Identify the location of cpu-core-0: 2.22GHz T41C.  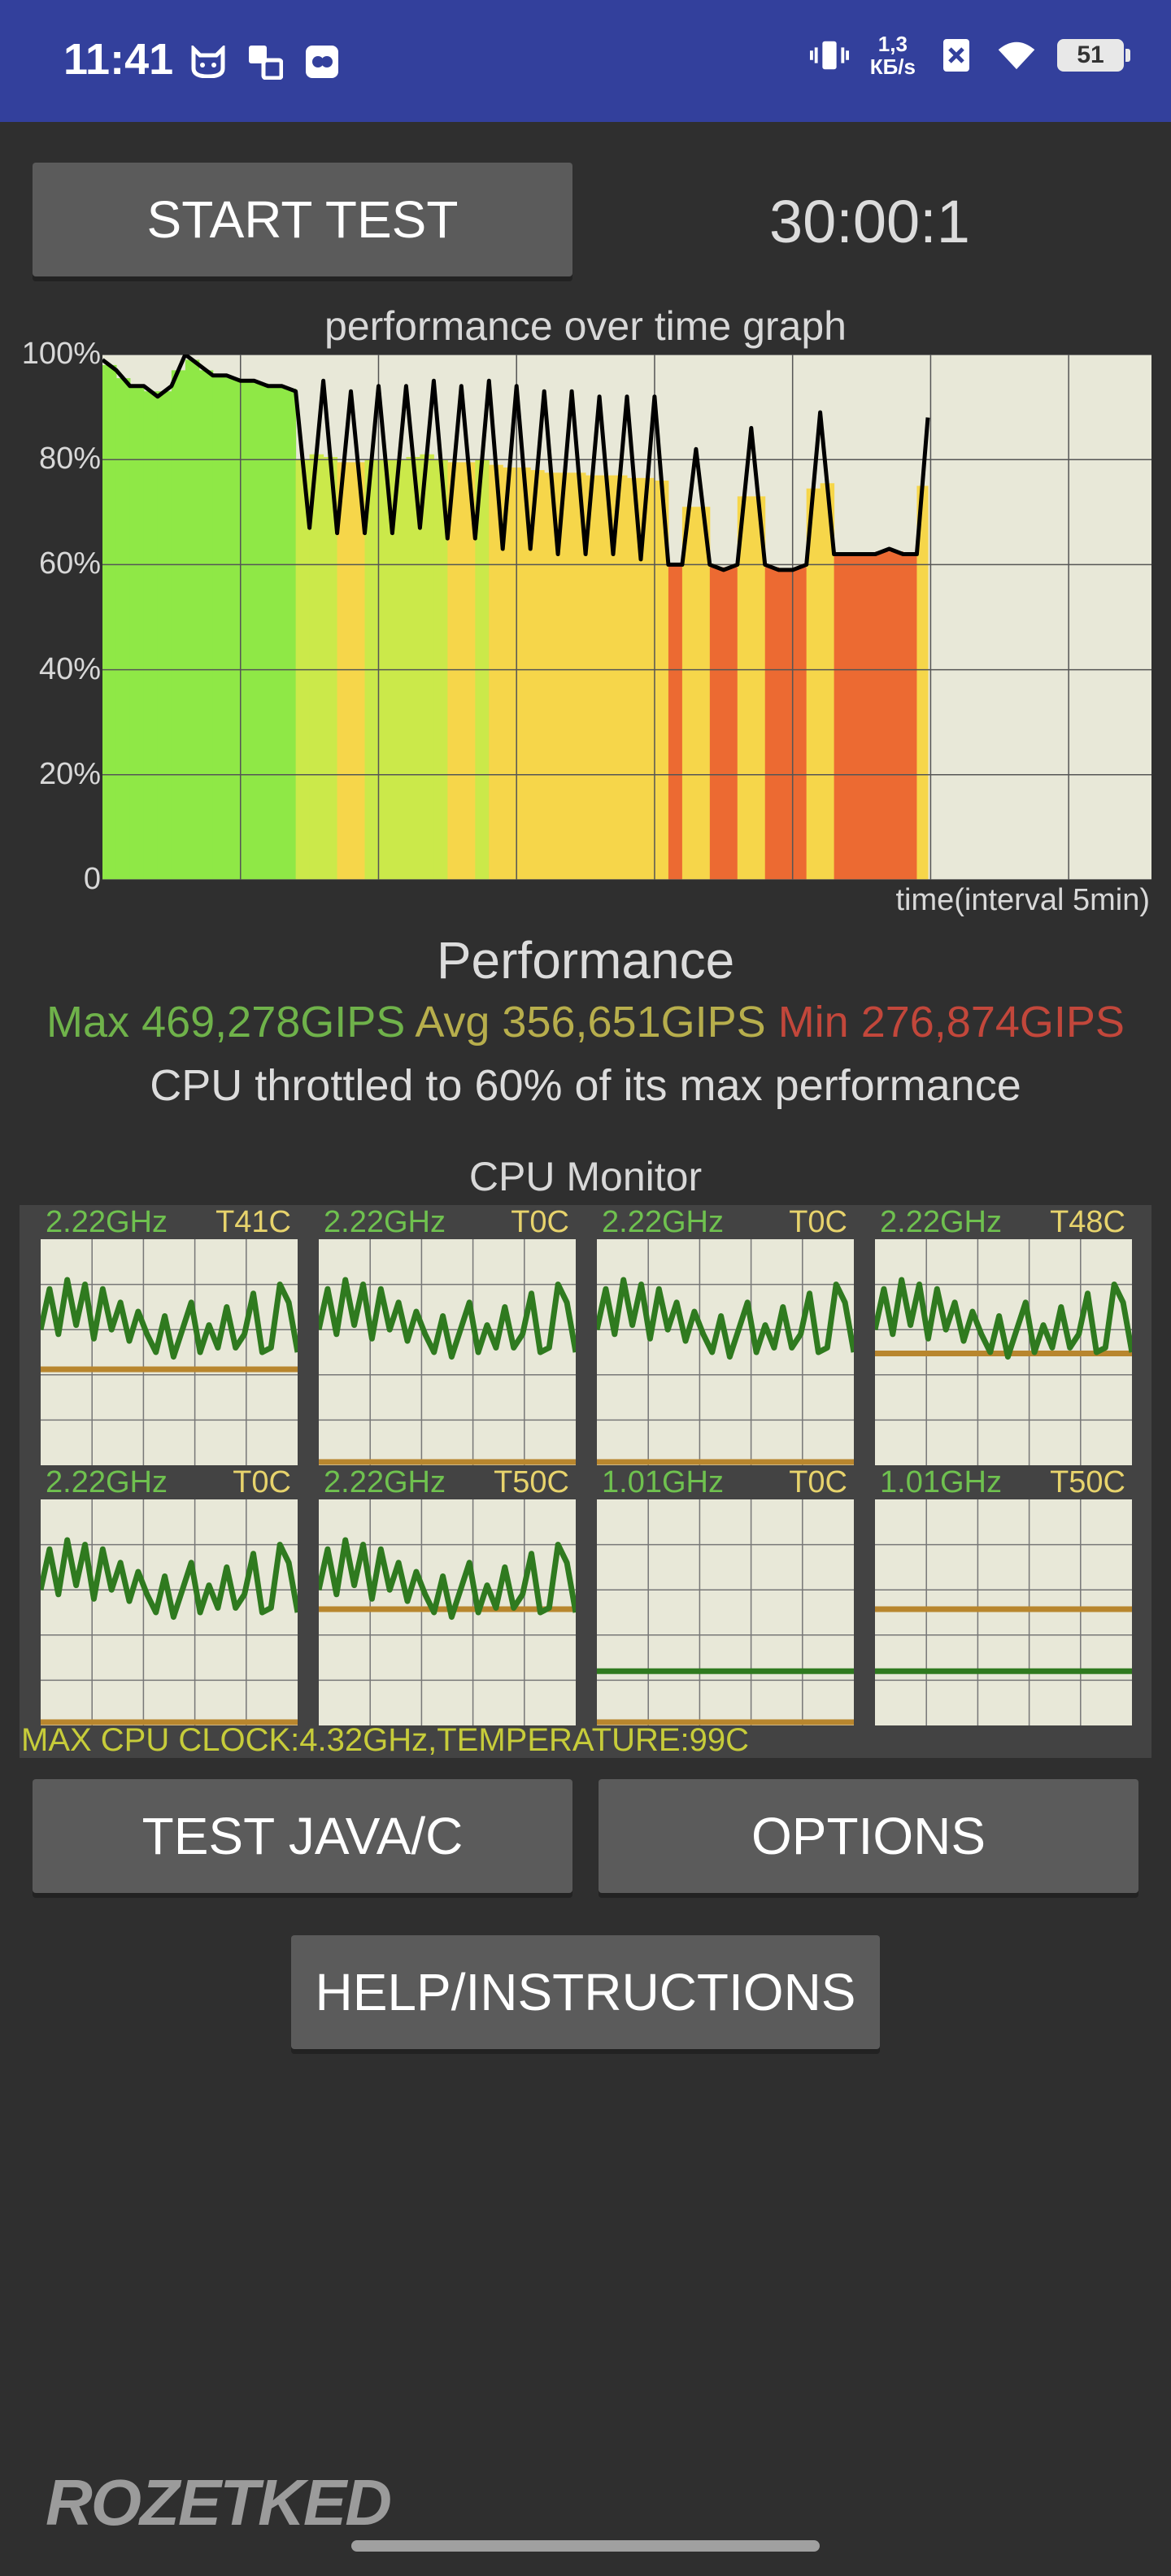
(170, 1335).